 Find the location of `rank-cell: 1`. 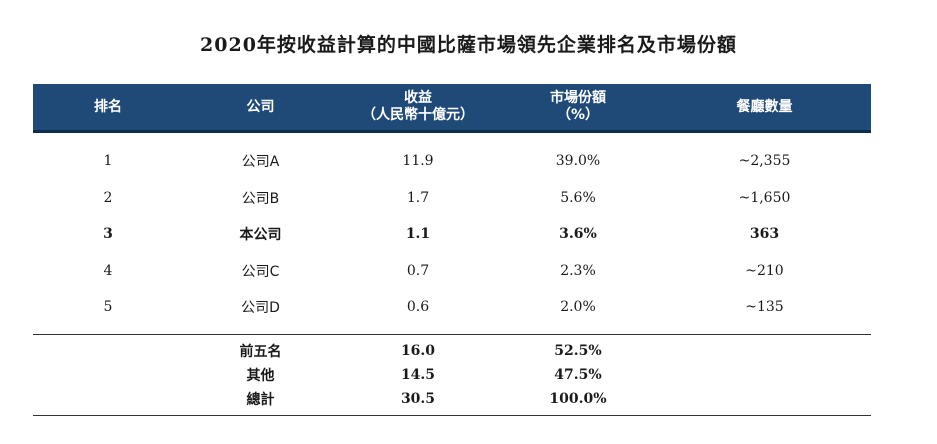

rank-cell: 1 is located at coordinates (108, 161).